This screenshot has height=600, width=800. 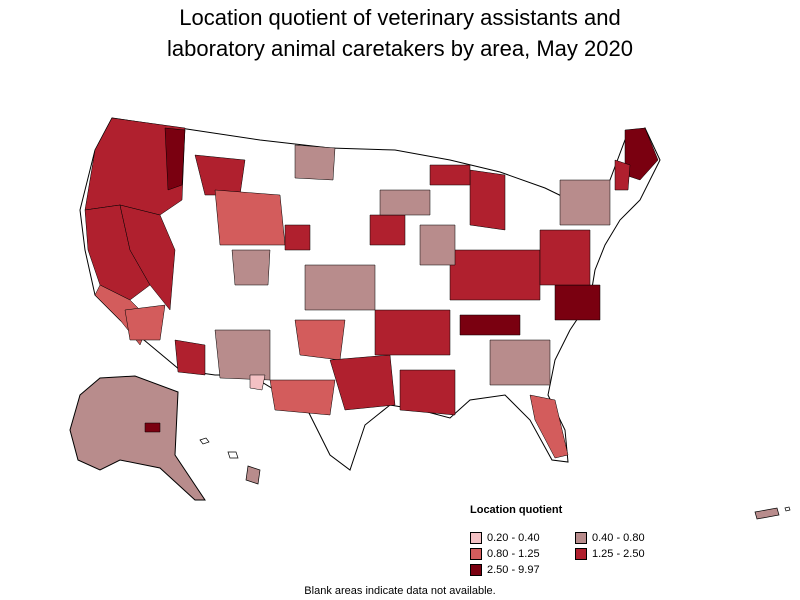 What do you see at coordinates (487, 200) in the screenshot?
I see `region-michigan` at bounding box center [487, 200].